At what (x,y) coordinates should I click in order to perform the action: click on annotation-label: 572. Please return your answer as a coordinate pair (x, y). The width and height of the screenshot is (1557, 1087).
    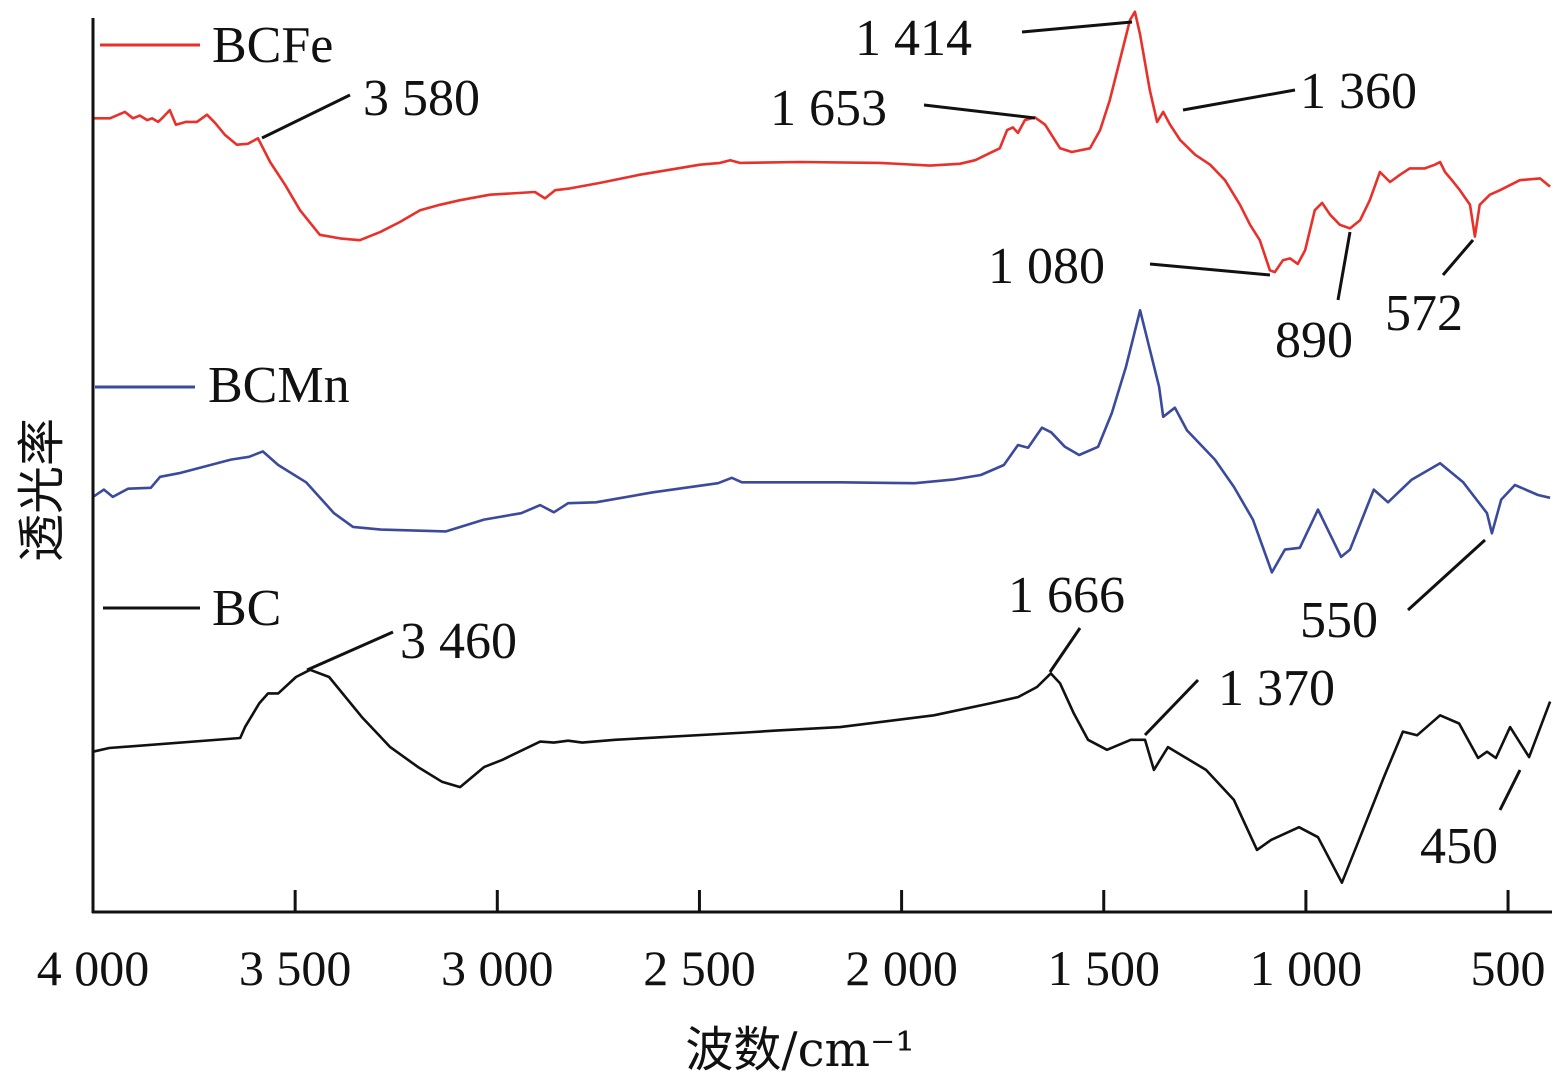
    Looking at the image, I should click on (1424, 313).